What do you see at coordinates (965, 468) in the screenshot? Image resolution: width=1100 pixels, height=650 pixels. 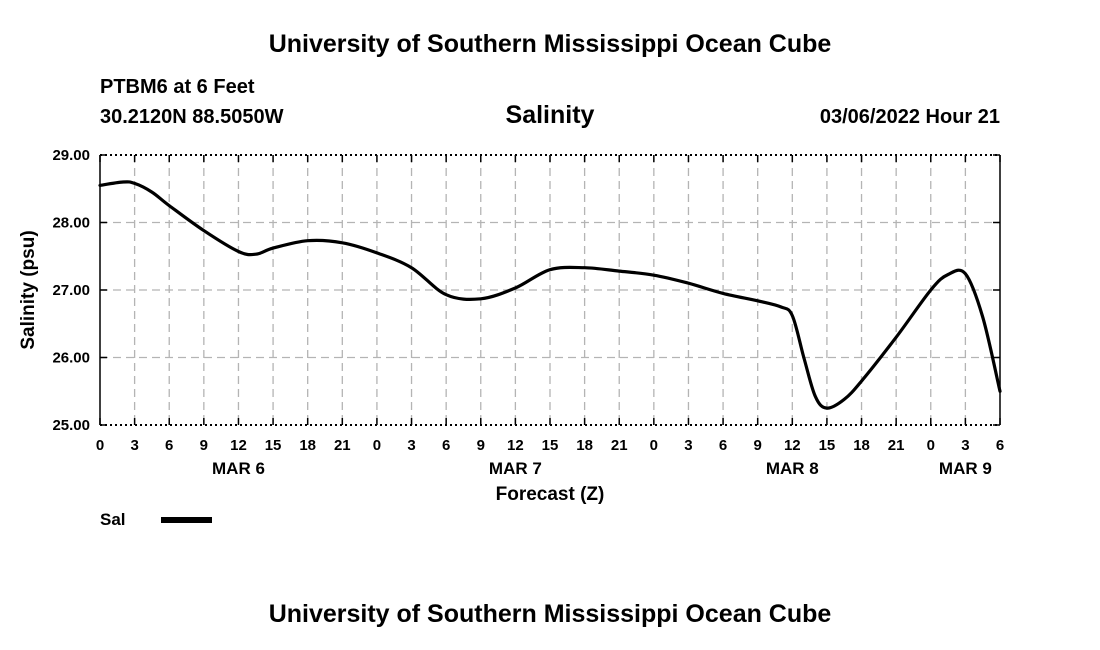 I see `day-label: MAR 9` at bounding box center [965, 468].